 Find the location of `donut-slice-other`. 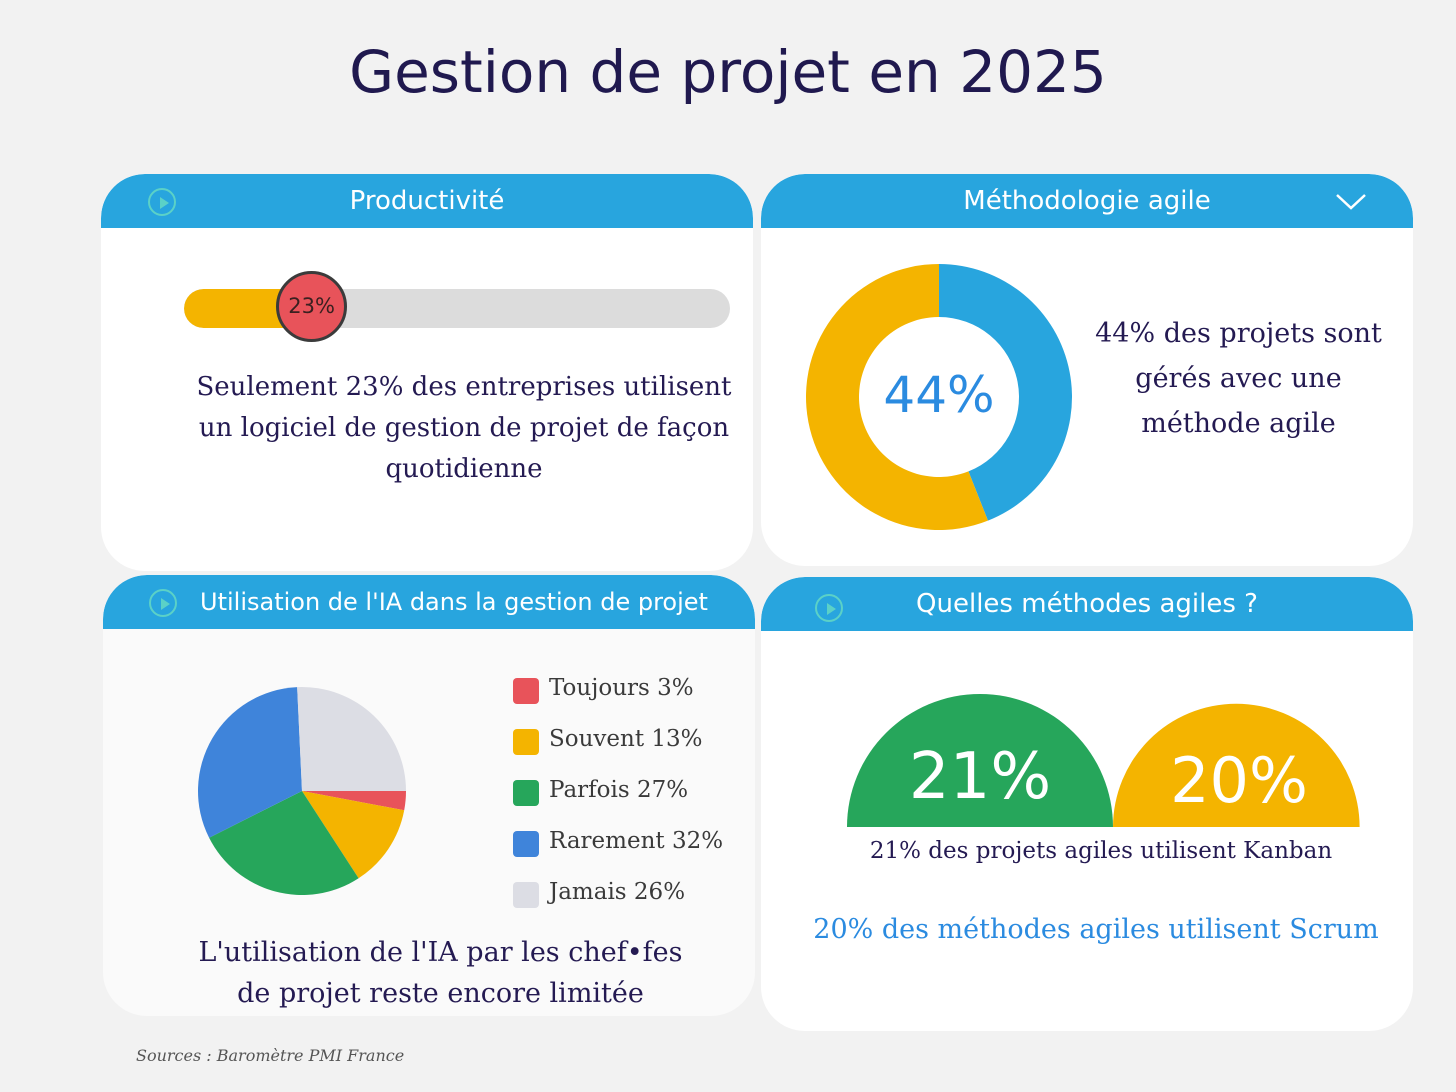

donut-slice-other is located at coordinates (897, 397).